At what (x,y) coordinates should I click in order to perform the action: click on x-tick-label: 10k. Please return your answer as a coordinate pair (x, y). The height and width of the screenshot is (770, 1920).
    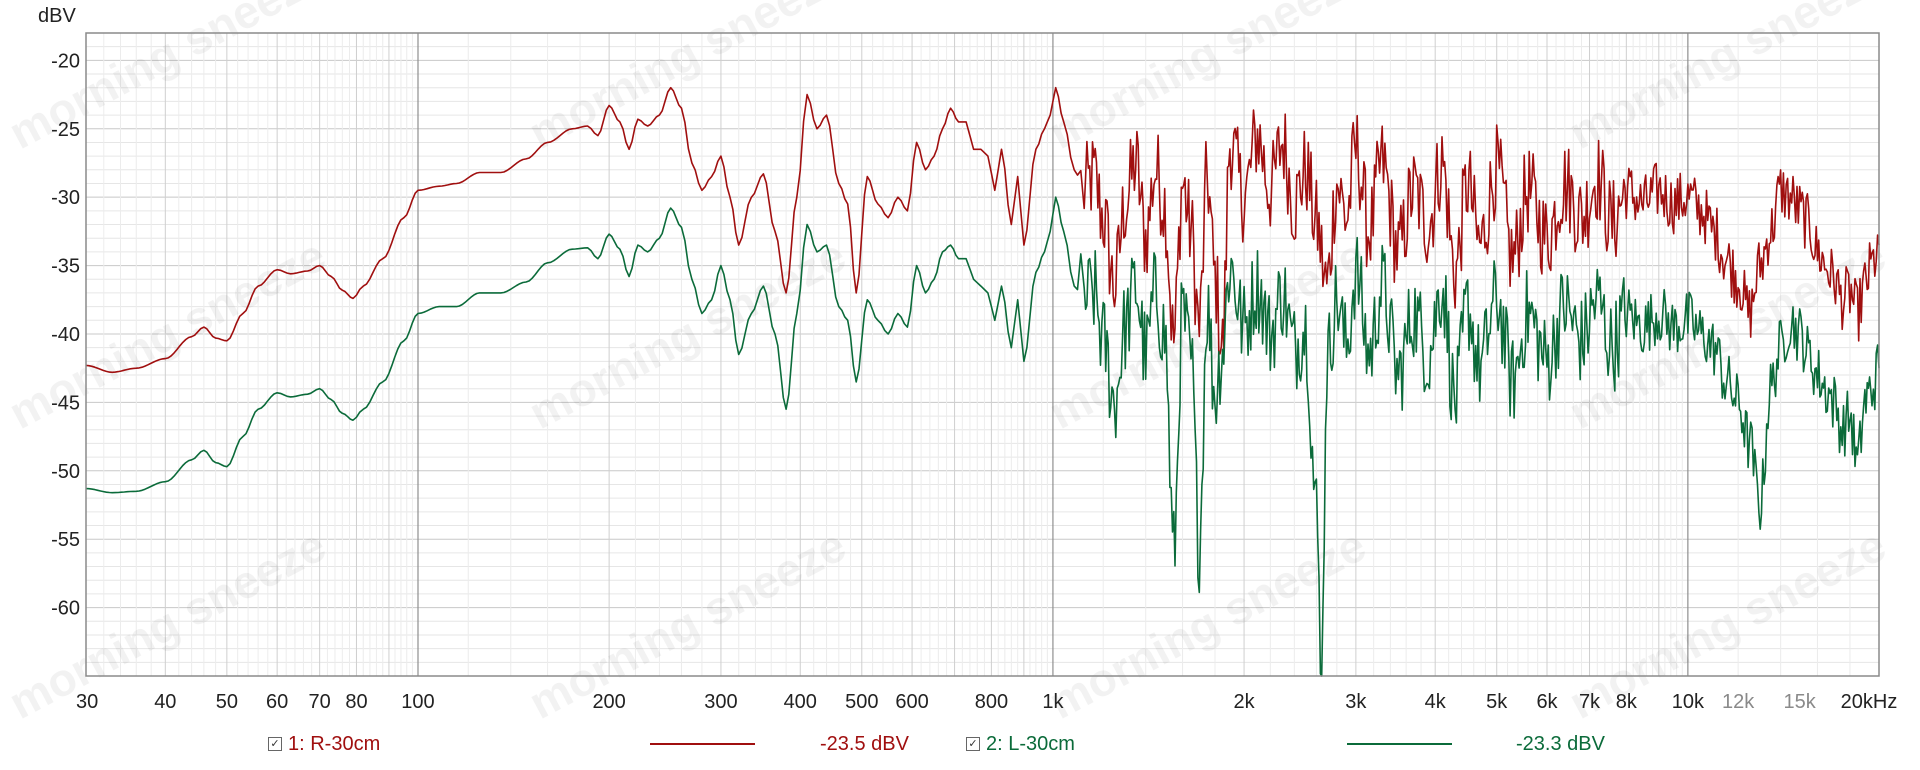
    Looking at the image, I should click on (1688, 702).